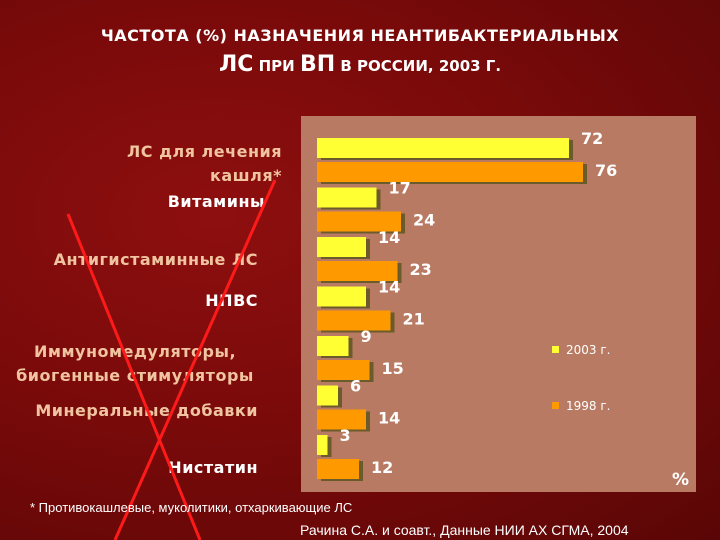 This screenshot has height=540, width=720. What do you see at coordinates (606, 170) in the screenshot?
I see `data-label-1998-0: 76` at bounding box center [606, 170].